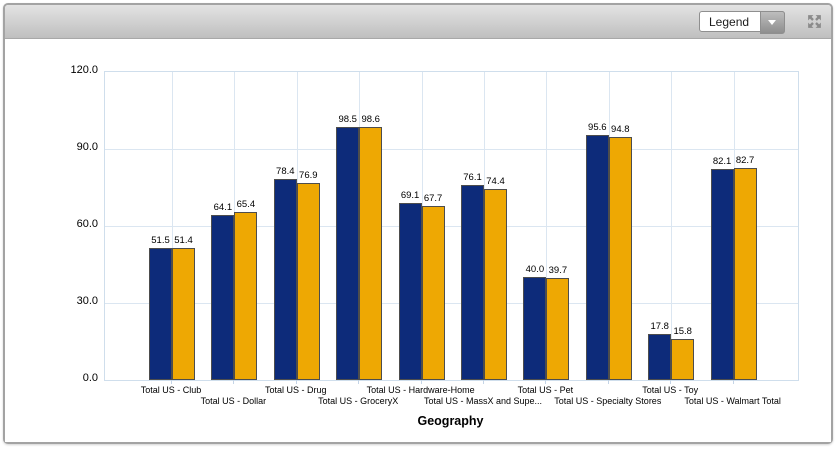  Describe the element at coordinates (729, 22) in the screenshot. I see `legend-dropdown-value: Legend` at that location.